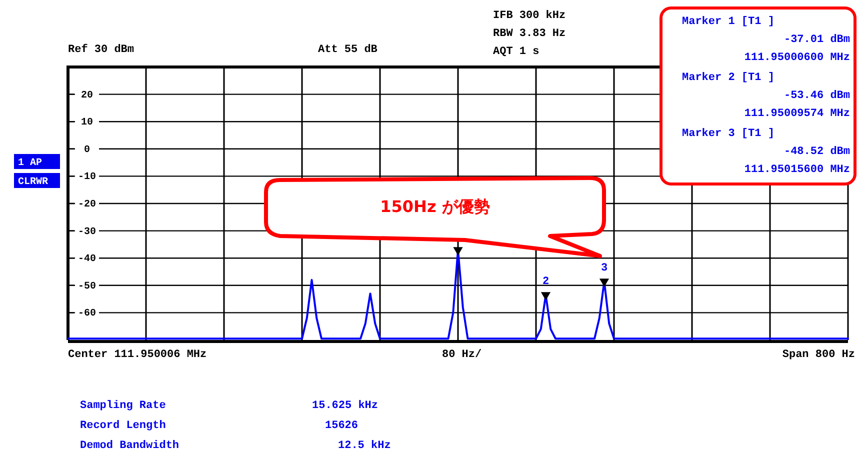 The image size is (859, 454). I want to click on y-tick-label: -60, so click(87, 314).